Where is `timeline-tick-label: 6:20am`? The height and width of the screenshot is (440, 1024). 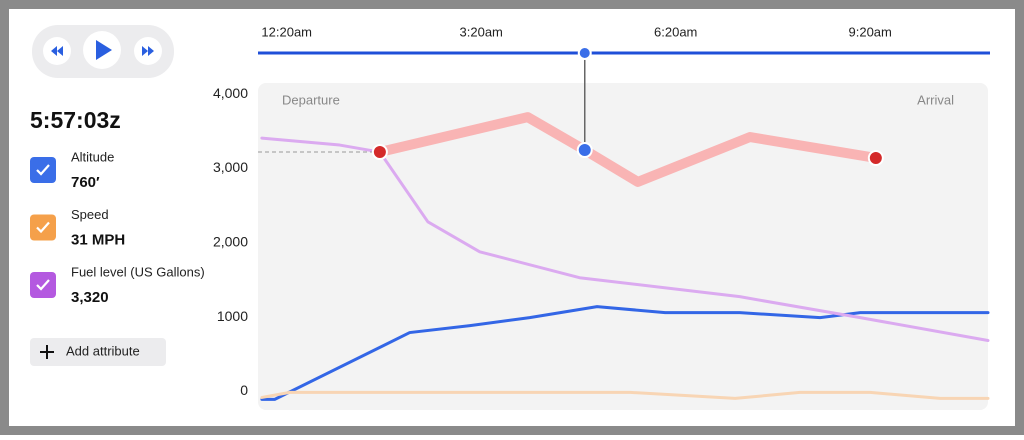 timeline-tick-label: 6:20am is located at coordinates (675, 31).